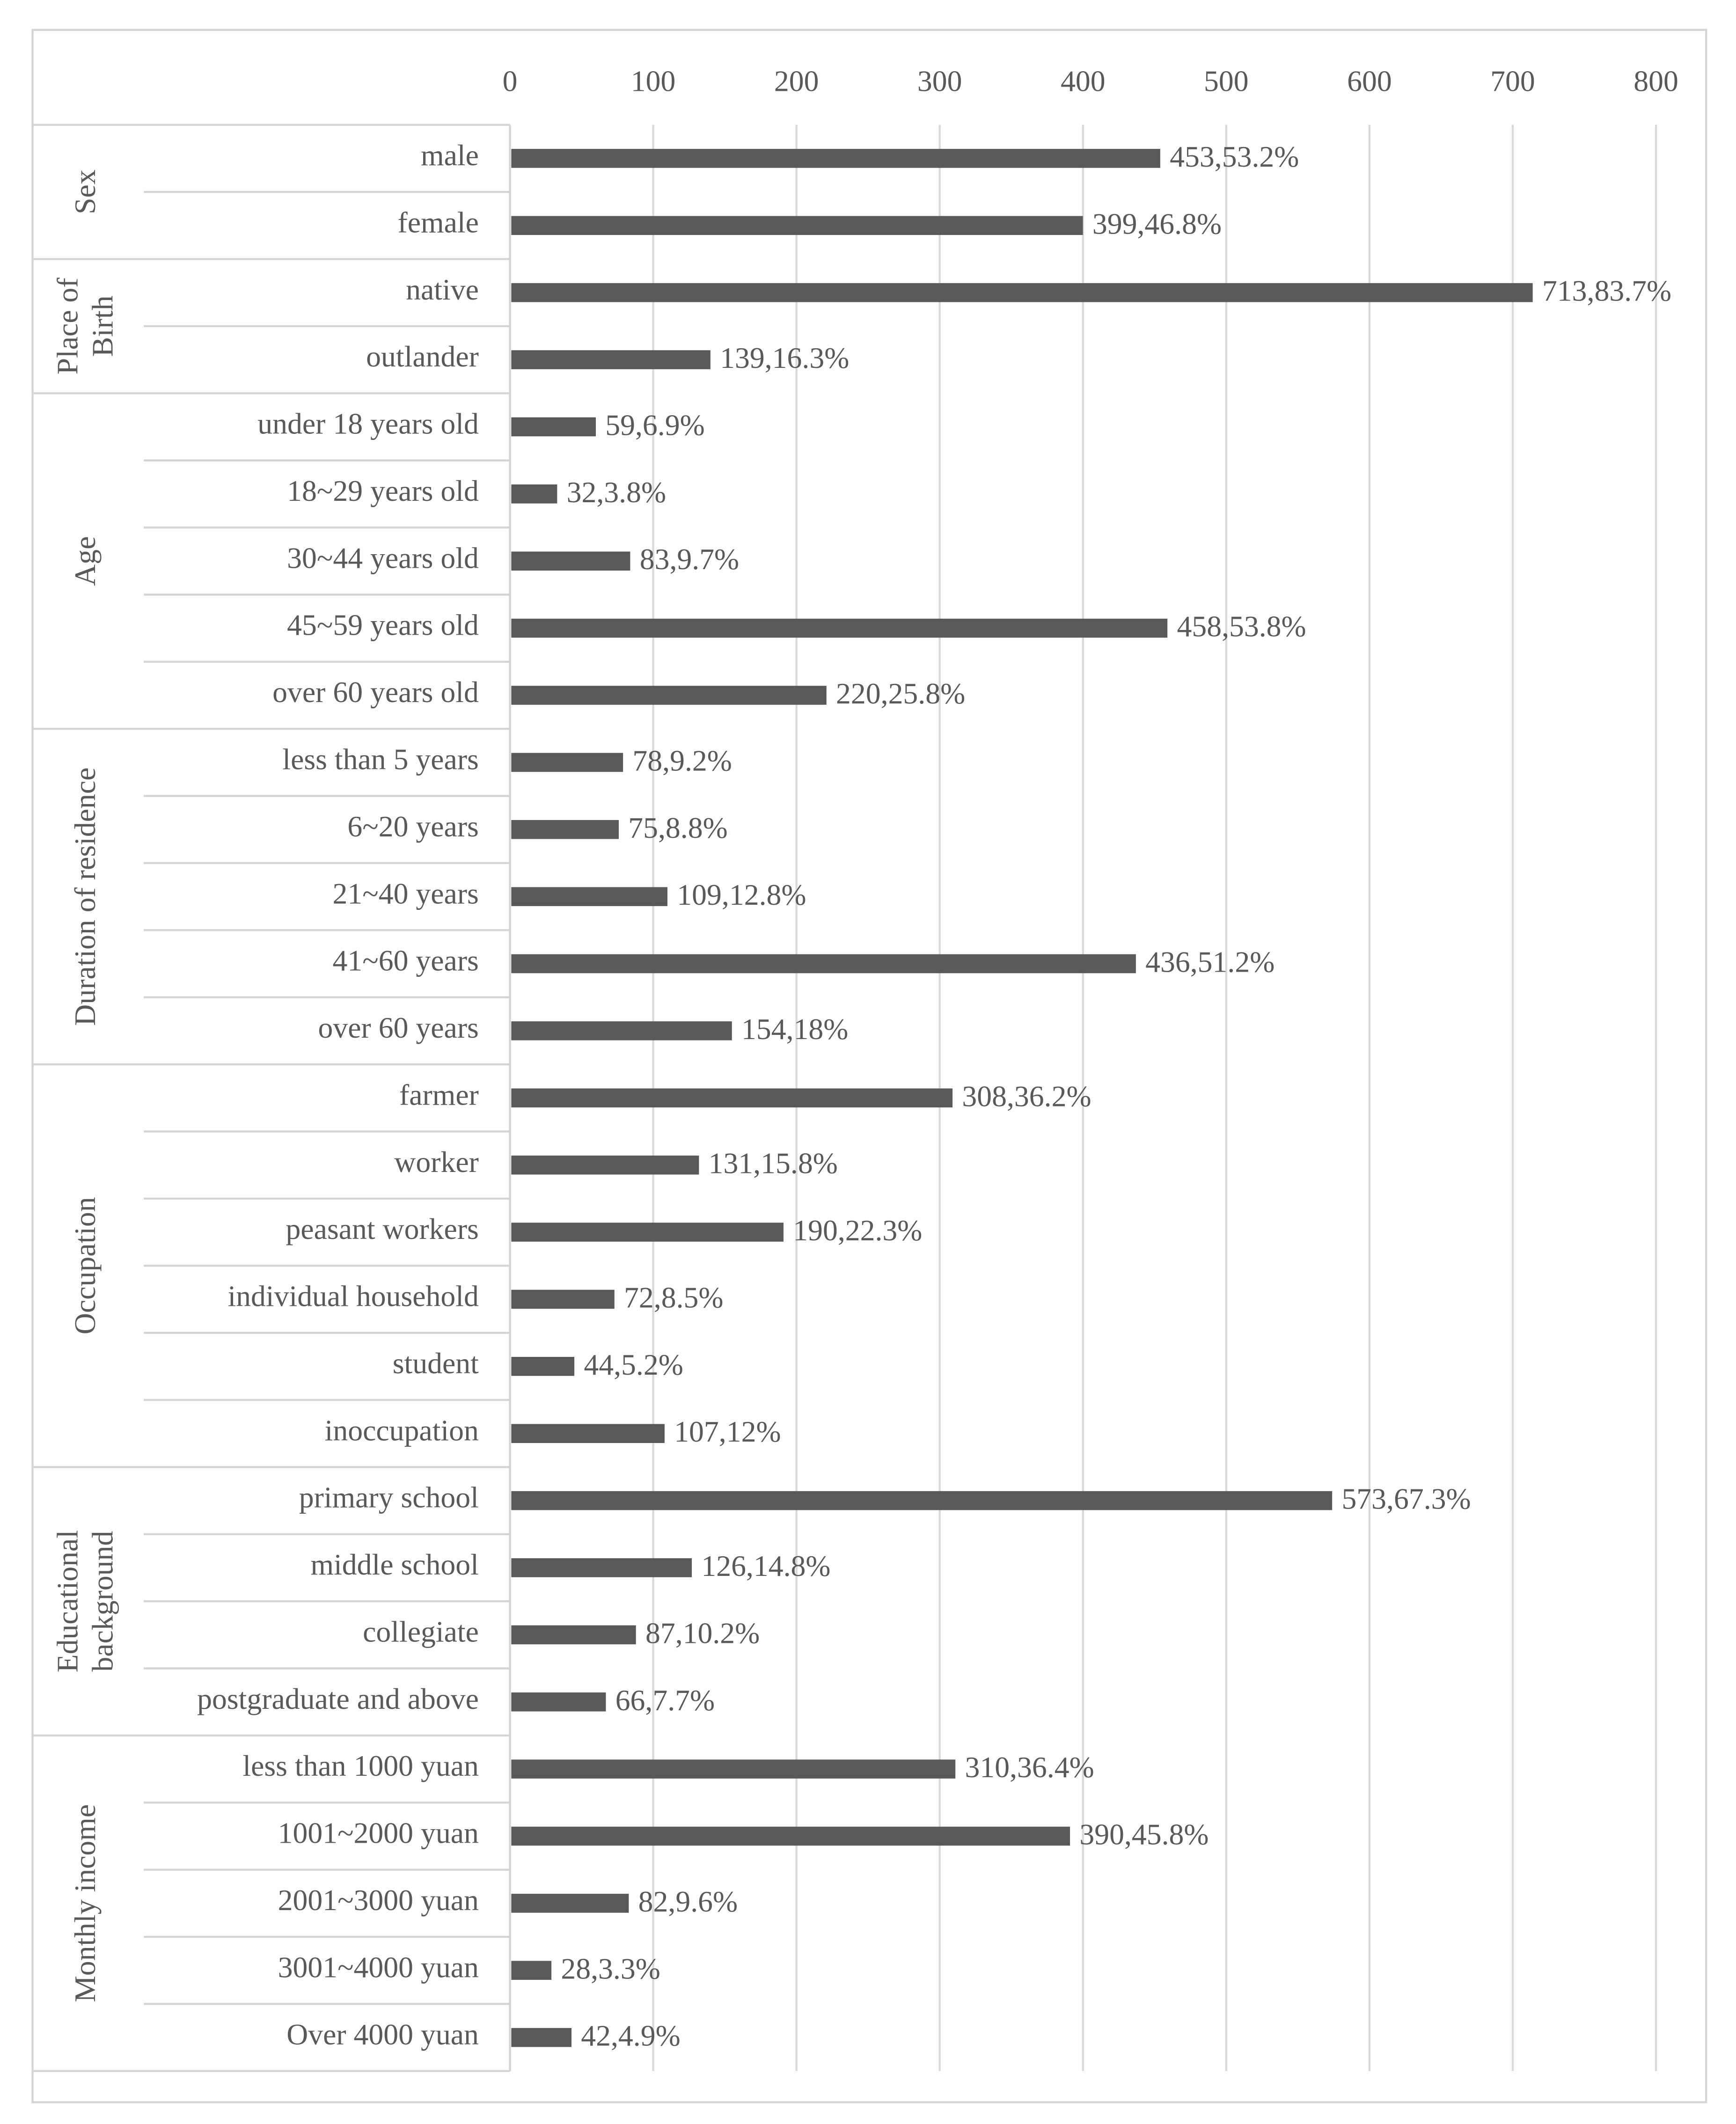 The image size is (1736, 2124). What do you see at coordinates (688, 1901) in the screenshot?
I see `value-label: 82,9.6%` at bounding box center [688, 1901].